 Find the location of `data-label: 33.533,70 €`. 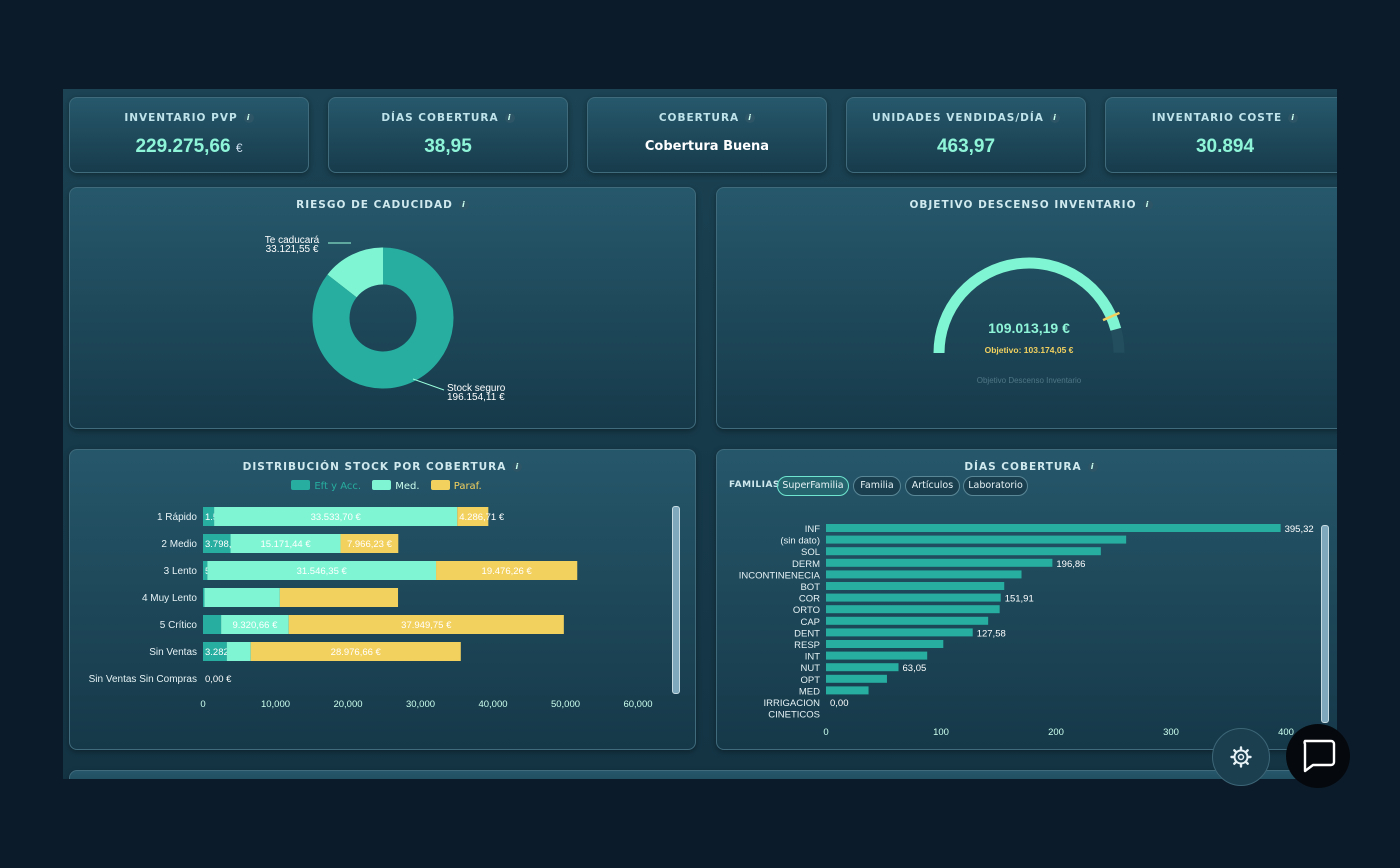

data-label: 33.533,70 € is located at coordinates (336, 517).